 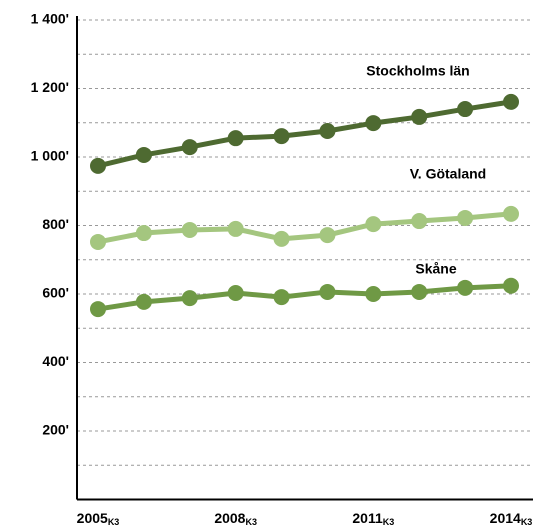 I want to click on series-label: Skåne, so click(x=435, y=269).